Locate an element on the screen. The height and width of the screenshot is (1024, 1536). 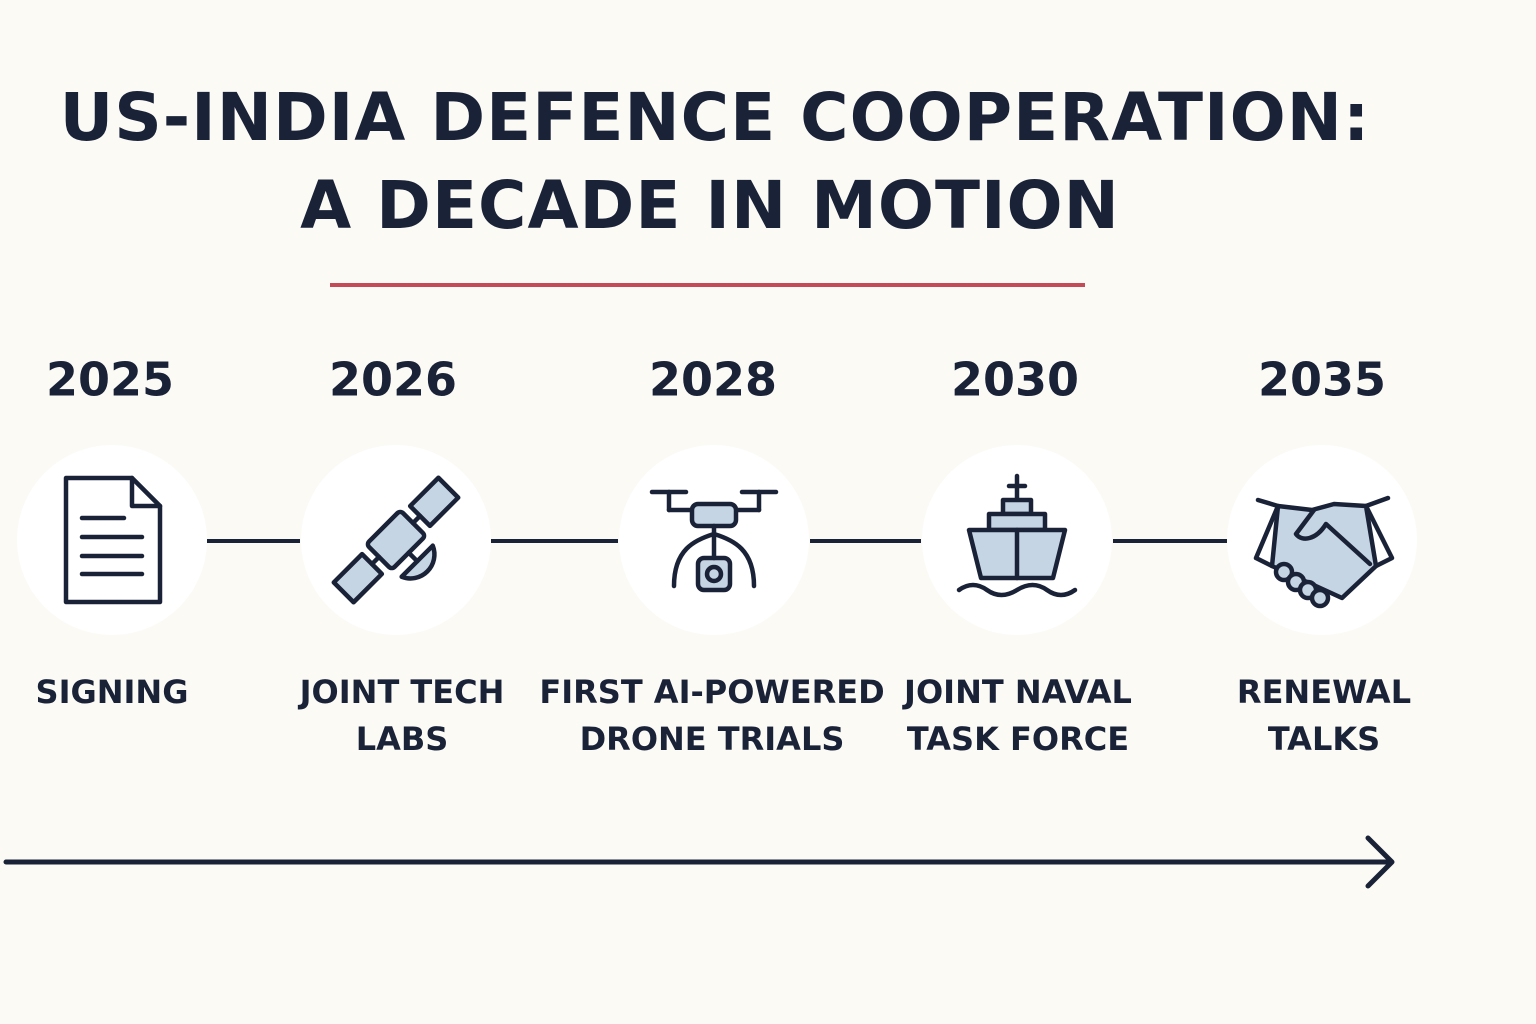
ship-icon is located at coordinates (1017, 535).